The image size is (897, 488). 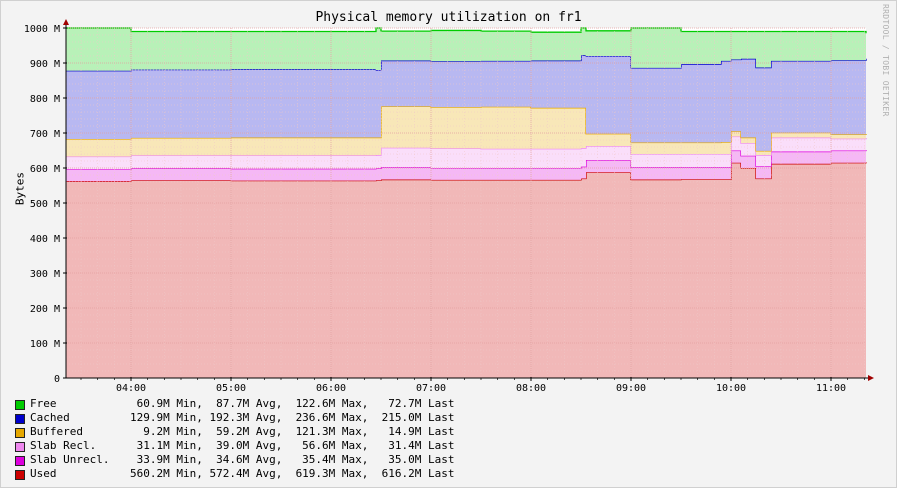 What do you see at coordinates (56, 431) in the screenshot?
I see `legend-label: Buffered` at bounding box center [56, 431].